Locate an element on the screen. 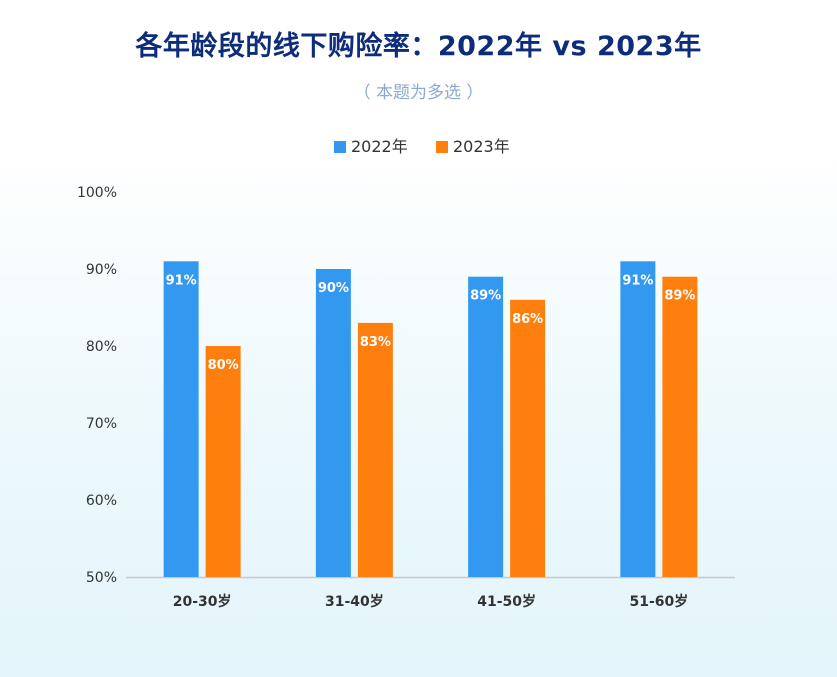 The width and height of the screenshot is (837, 677). data-label: 90% is located at coordinates (333, 288).